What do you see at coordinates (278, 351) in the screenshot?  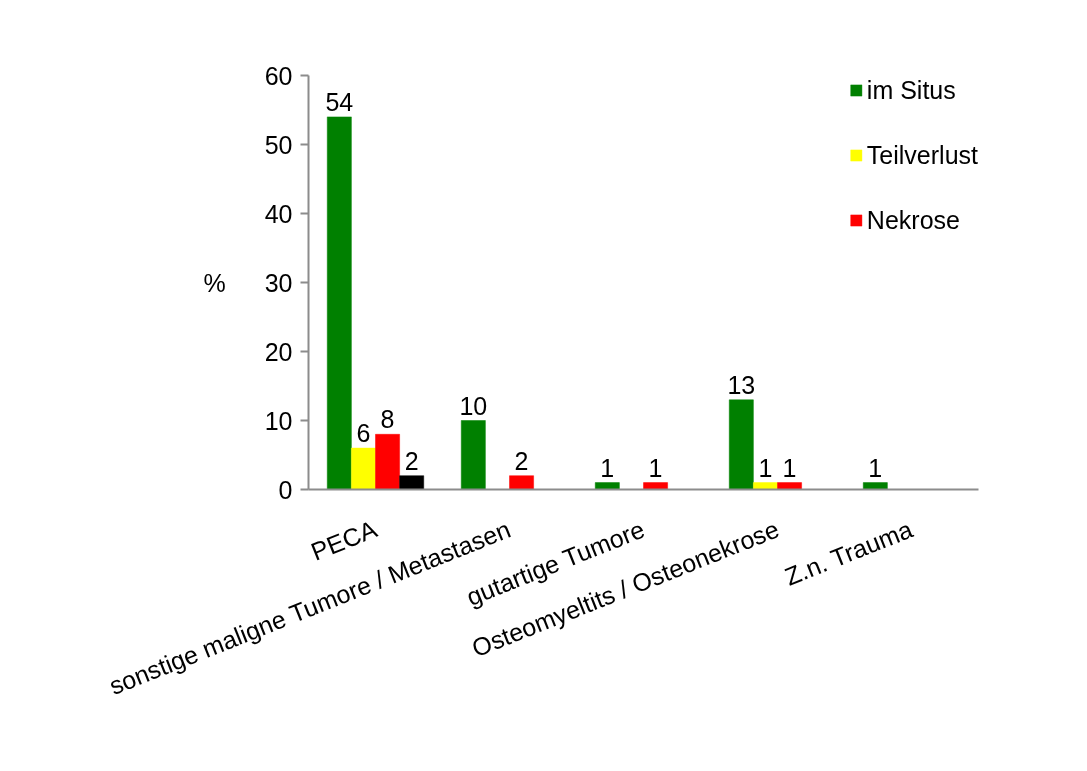 I see `y-tick-label: 20` at bounding box center [278, 351].